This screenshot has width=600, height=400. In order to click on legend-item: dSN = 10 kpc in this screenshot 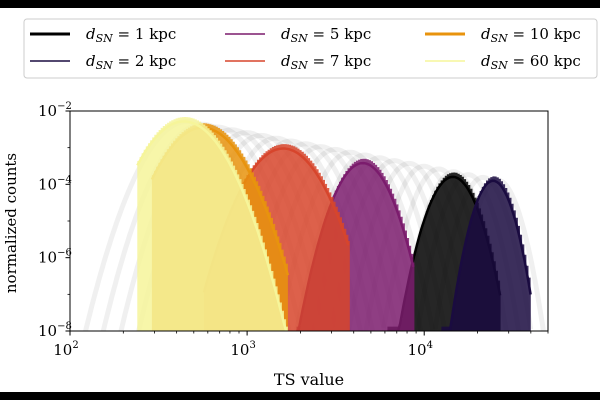, I will do `click(503, 35)`.